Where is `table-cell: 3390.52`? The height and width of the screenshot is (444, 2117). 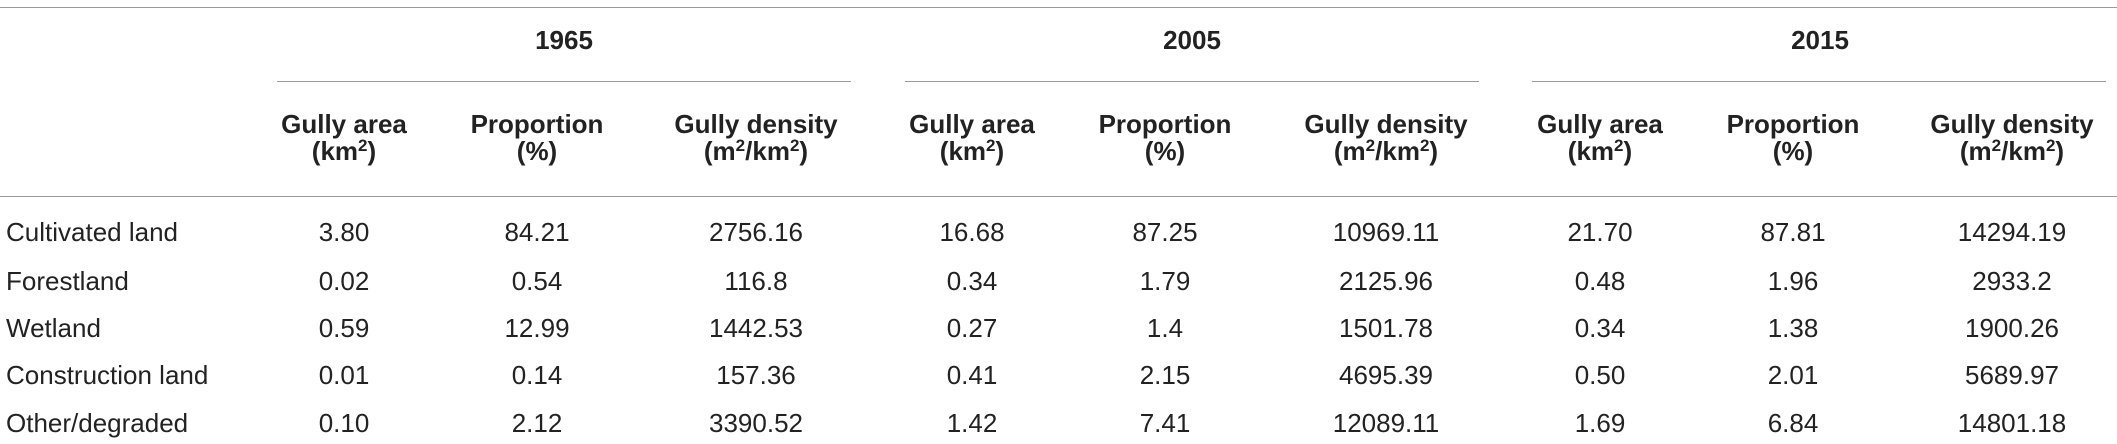
table-cell: 3390.52 is located at coordinates (756, 423).